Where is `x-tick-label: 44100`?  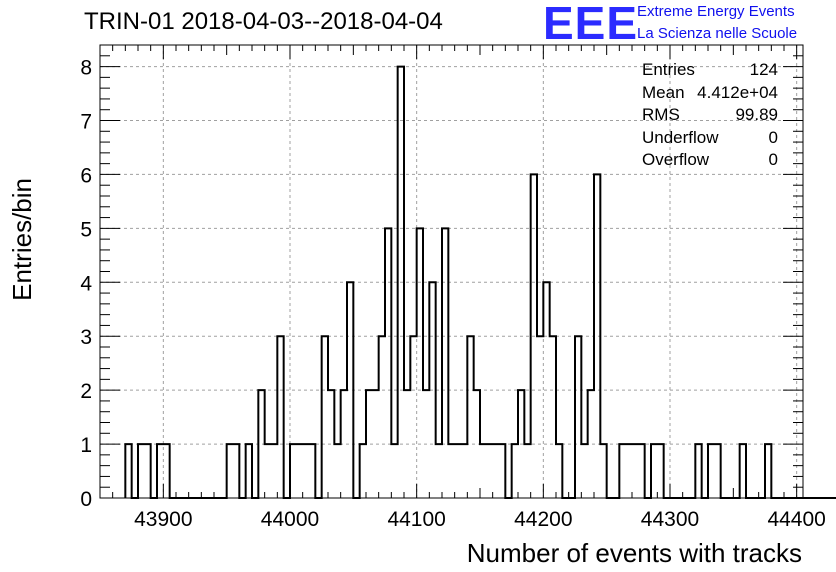 x-tick-label: 44100 is located at coordinates (416, 519).